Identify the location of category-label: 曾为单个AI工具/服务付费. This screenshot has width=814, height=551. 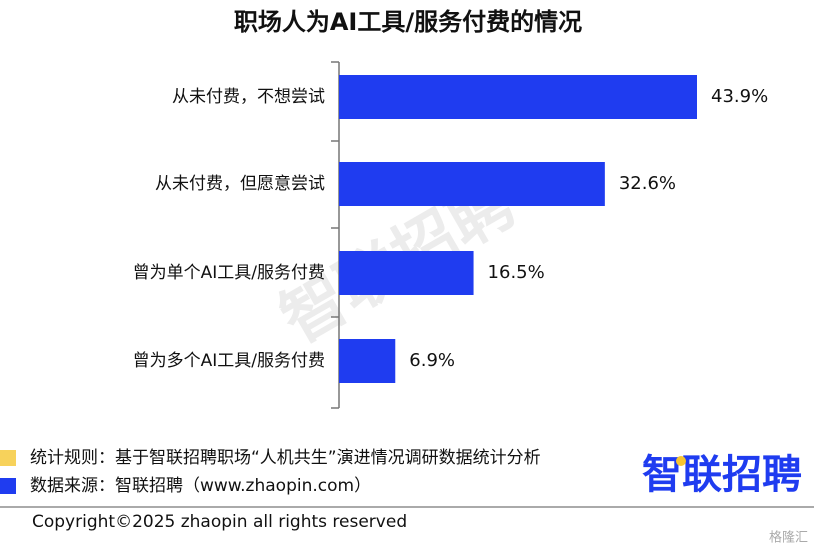
(229, 273).